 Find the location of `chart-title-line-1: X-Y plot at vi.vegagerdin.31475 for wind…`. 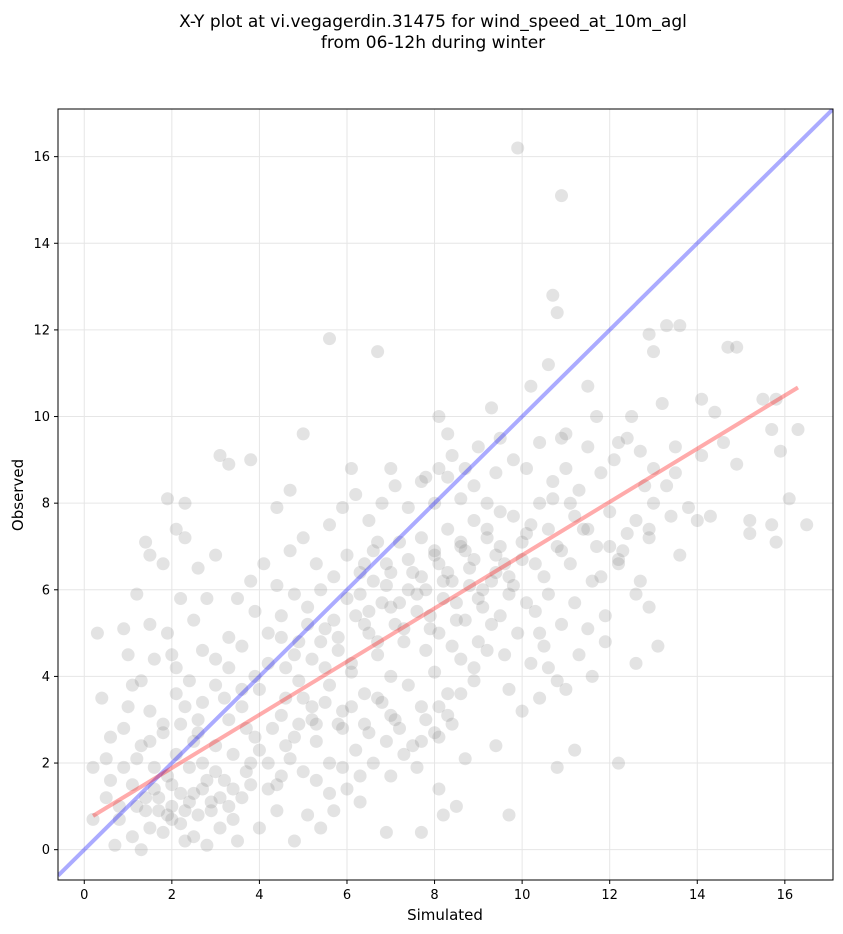

chart-title-line-1: X-Y plot at vi.vegagerdin.31475 for wind… is located at coordinates (433, 22).